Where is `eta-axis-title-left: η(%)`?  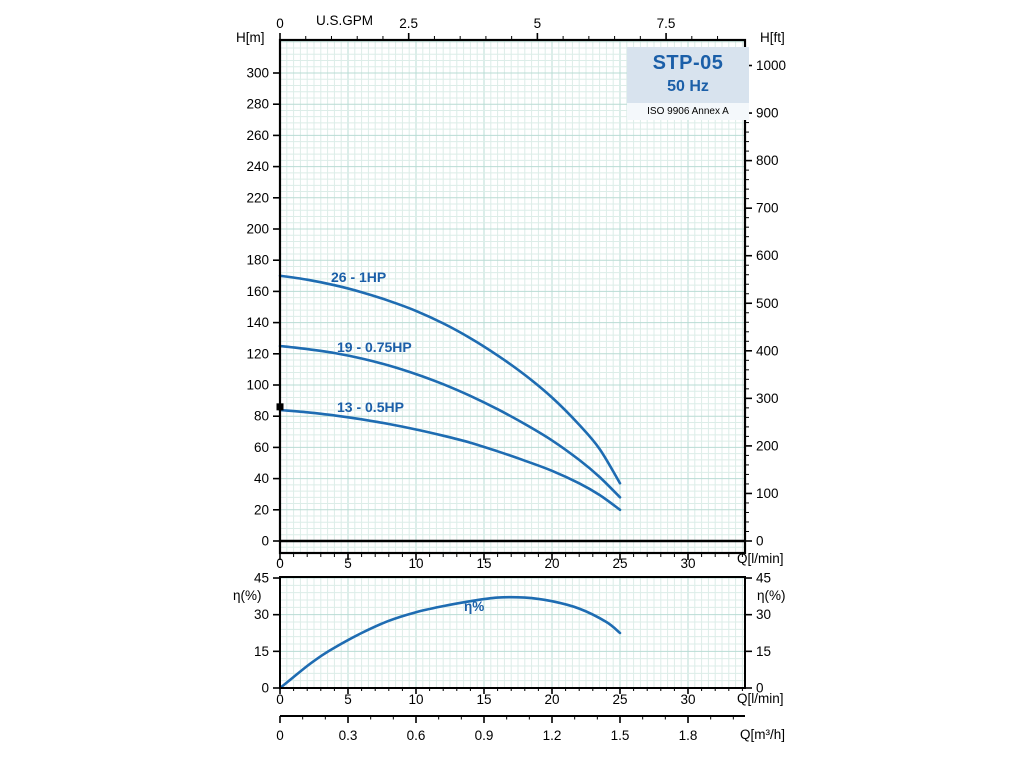
eta-axis-title-left: η(%) is located at coordinates (247, 595).